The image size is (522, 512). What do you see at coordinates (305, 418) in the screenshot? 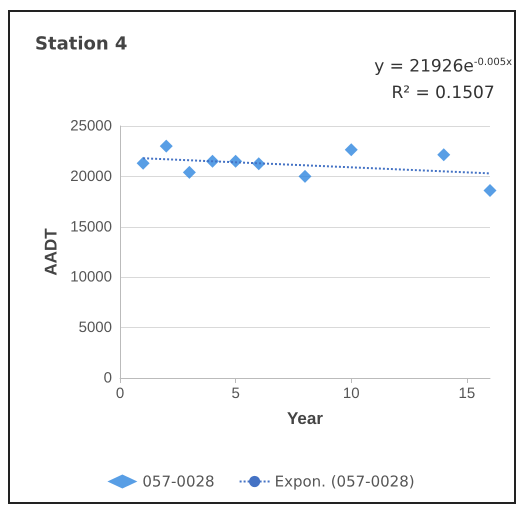
I see `x-axis-title: Year` at bounding box center [305, 418].